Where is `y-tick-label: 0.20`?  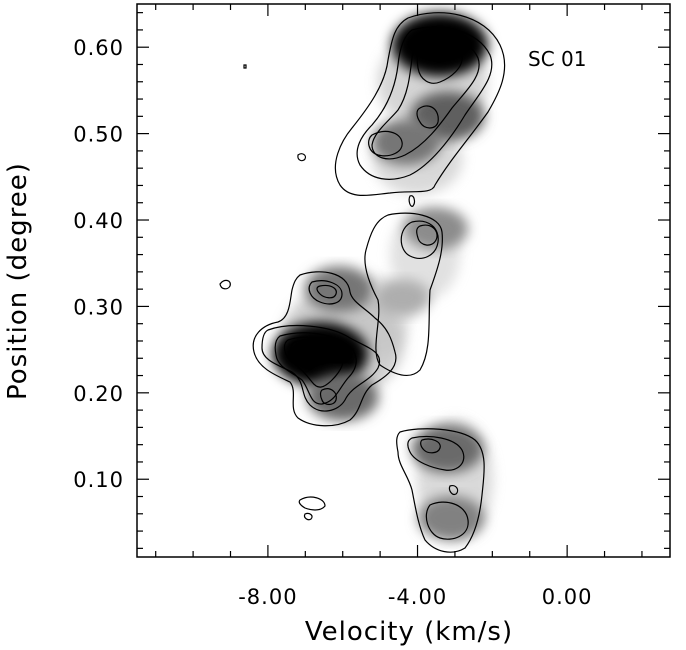
y-tick-label: 0.20 is located at coordinates (98, 394).